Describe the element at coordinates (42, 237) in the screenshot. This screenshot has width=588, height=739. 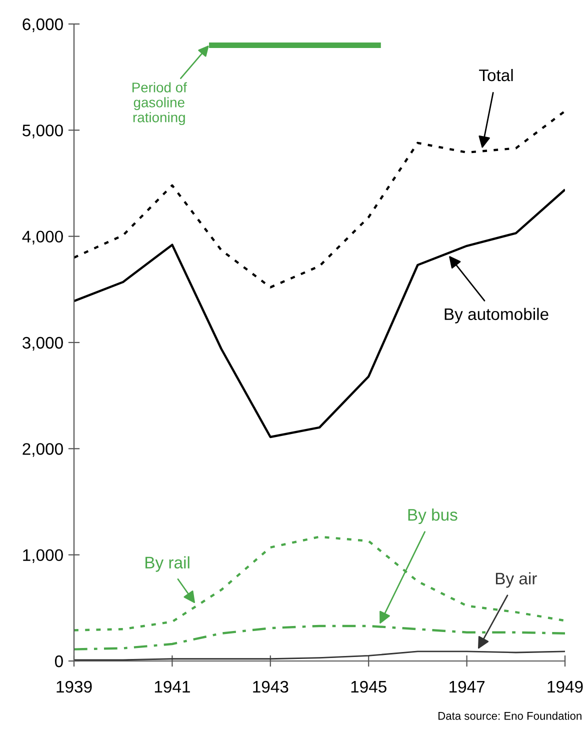
I see `y-tick-label: 4,000` at that location.